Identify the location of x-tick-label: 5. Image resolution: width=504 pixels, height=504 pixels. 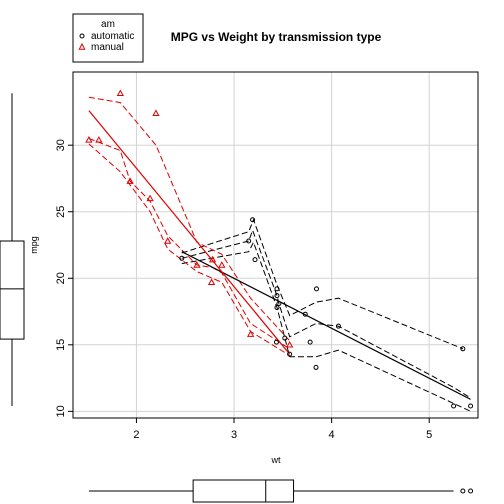
(429, 435).